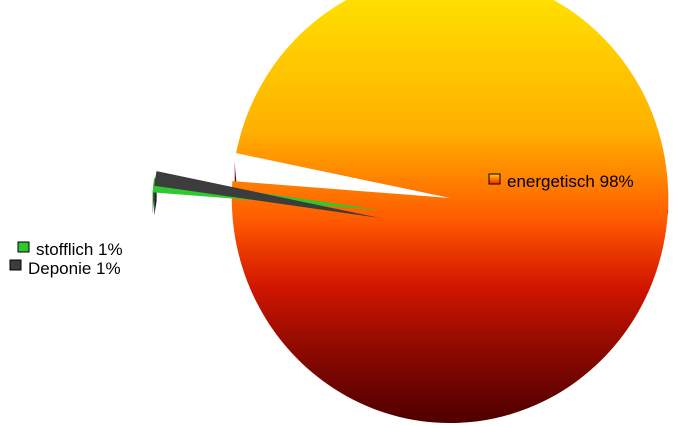 The image size is (677, 427). I want to click on pie-slice-deponie, so click(267, 194).